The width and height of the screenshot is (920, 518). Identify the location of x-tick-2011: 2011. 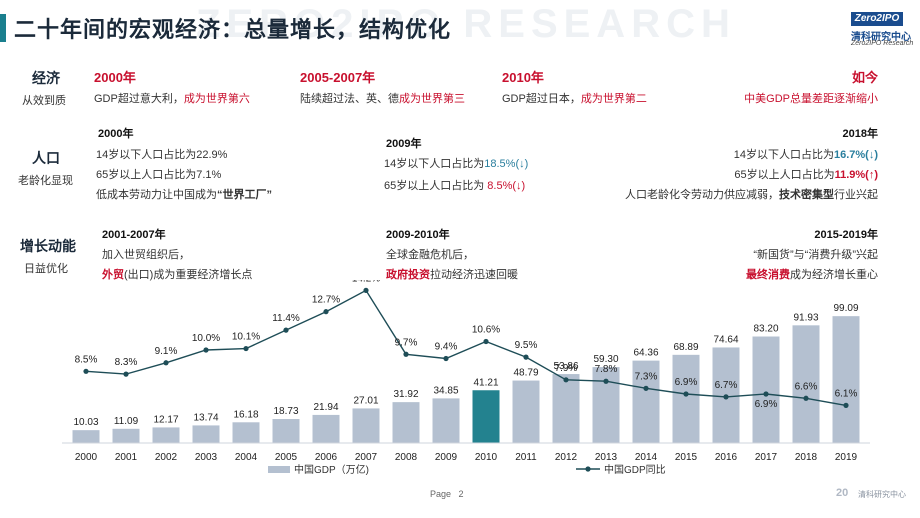
(526, 457).